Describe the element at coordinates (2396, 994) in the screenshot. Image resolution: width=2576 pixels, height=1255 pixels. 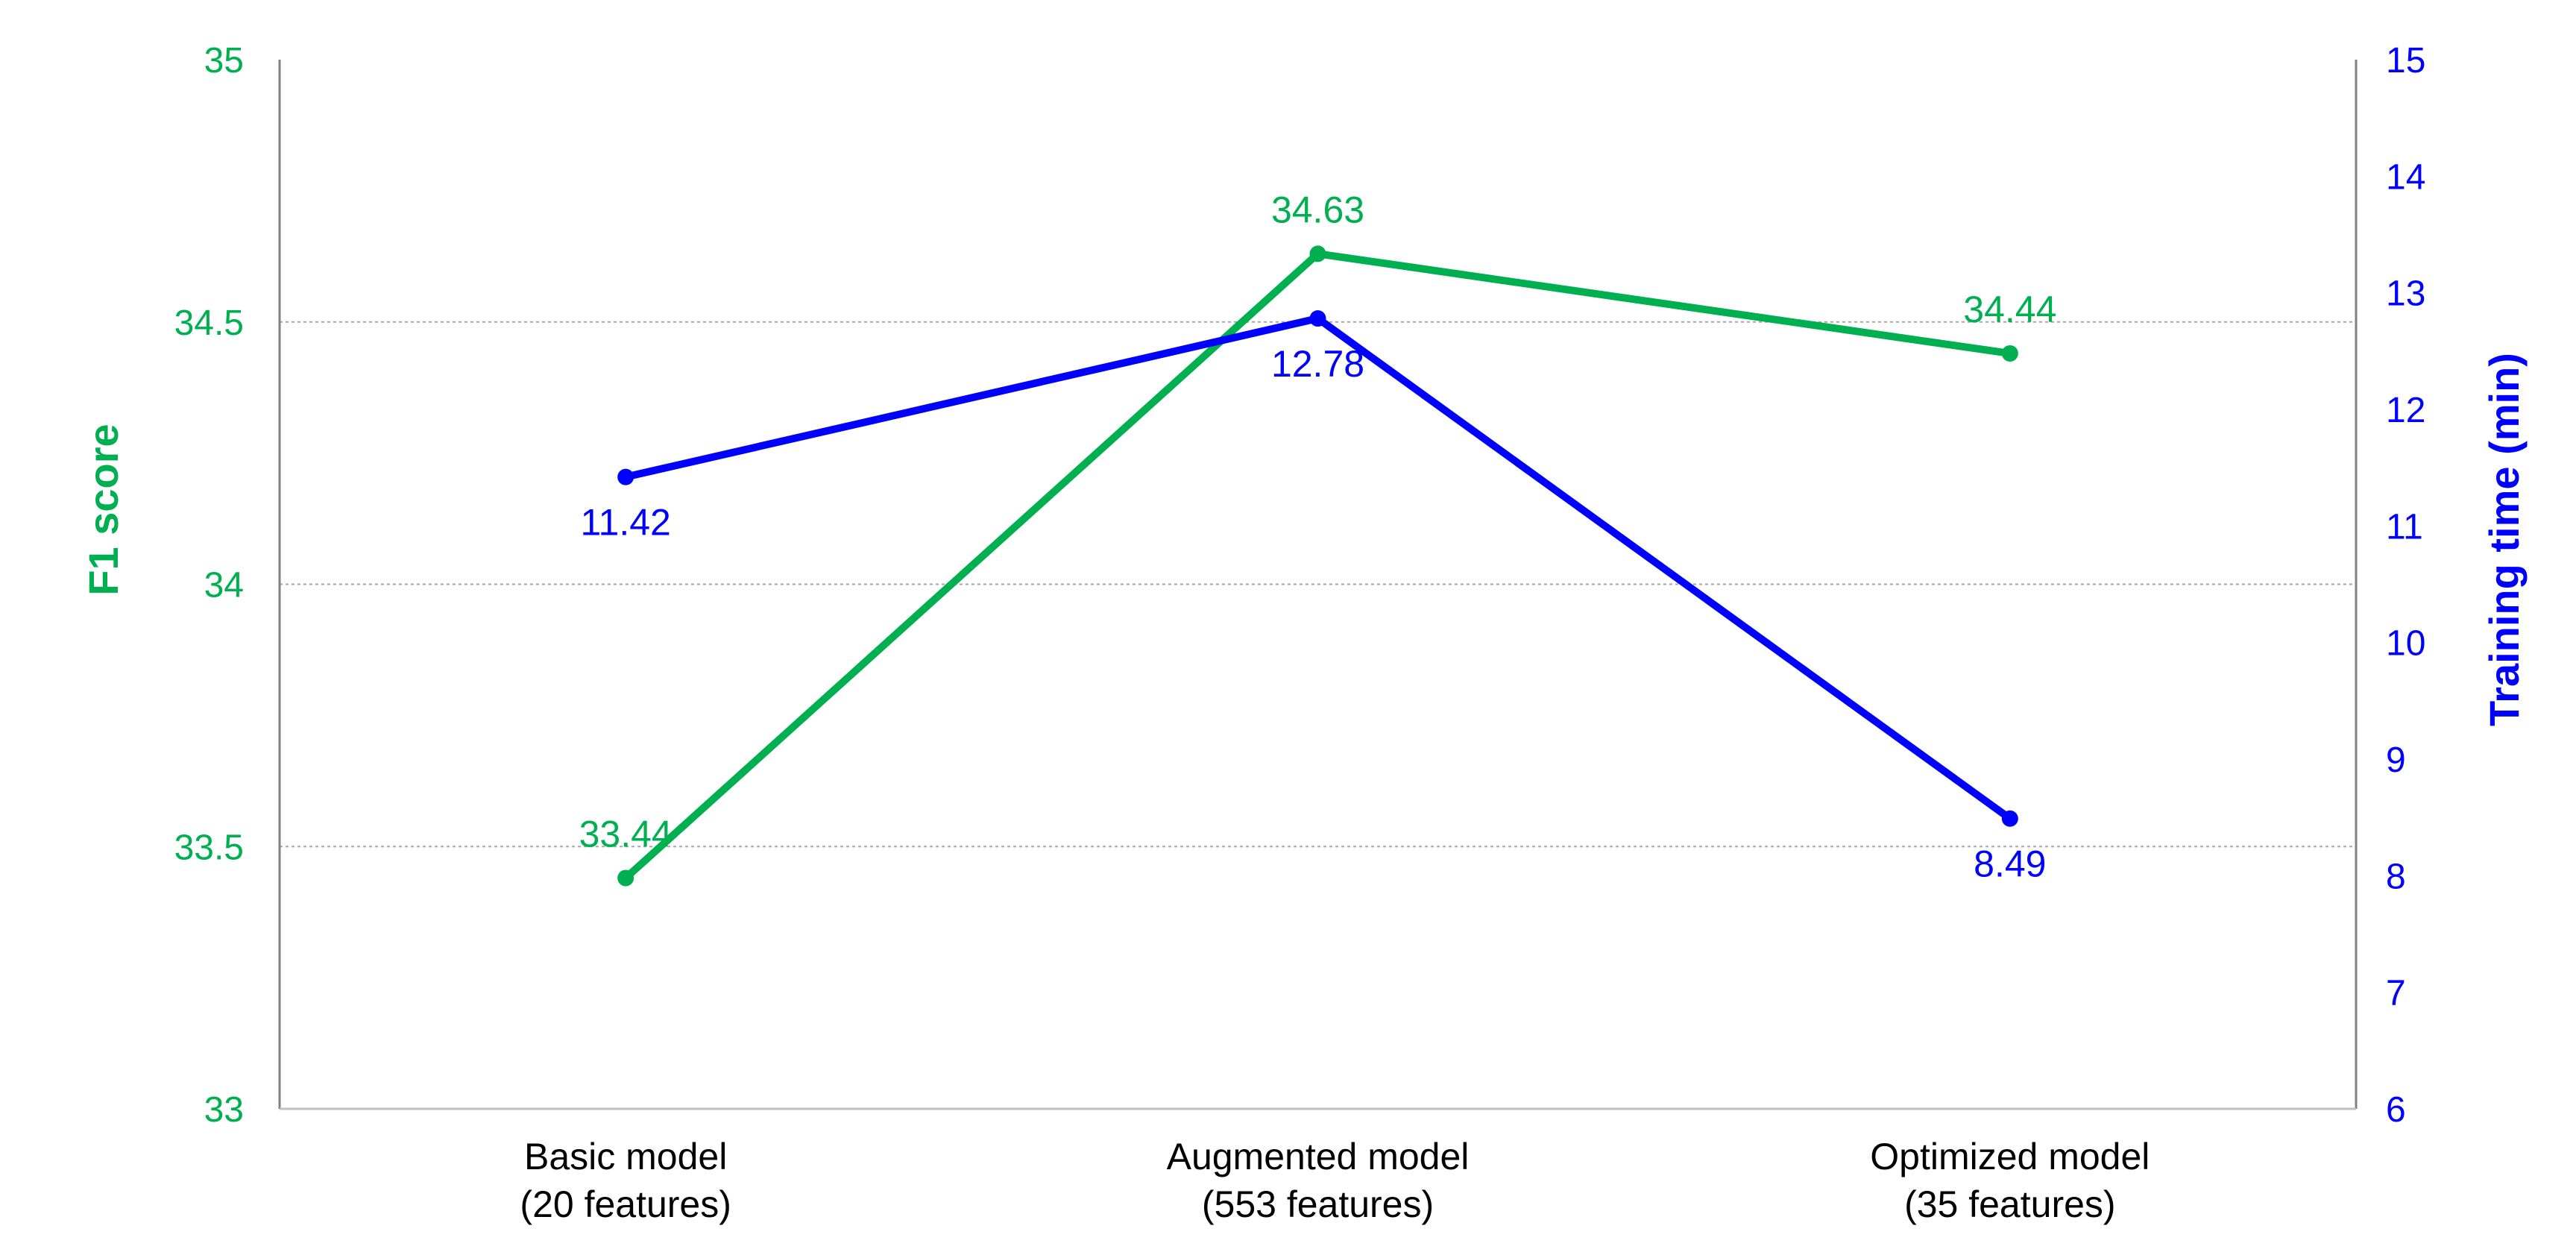
I see `right-tick-label: 7` at that location.